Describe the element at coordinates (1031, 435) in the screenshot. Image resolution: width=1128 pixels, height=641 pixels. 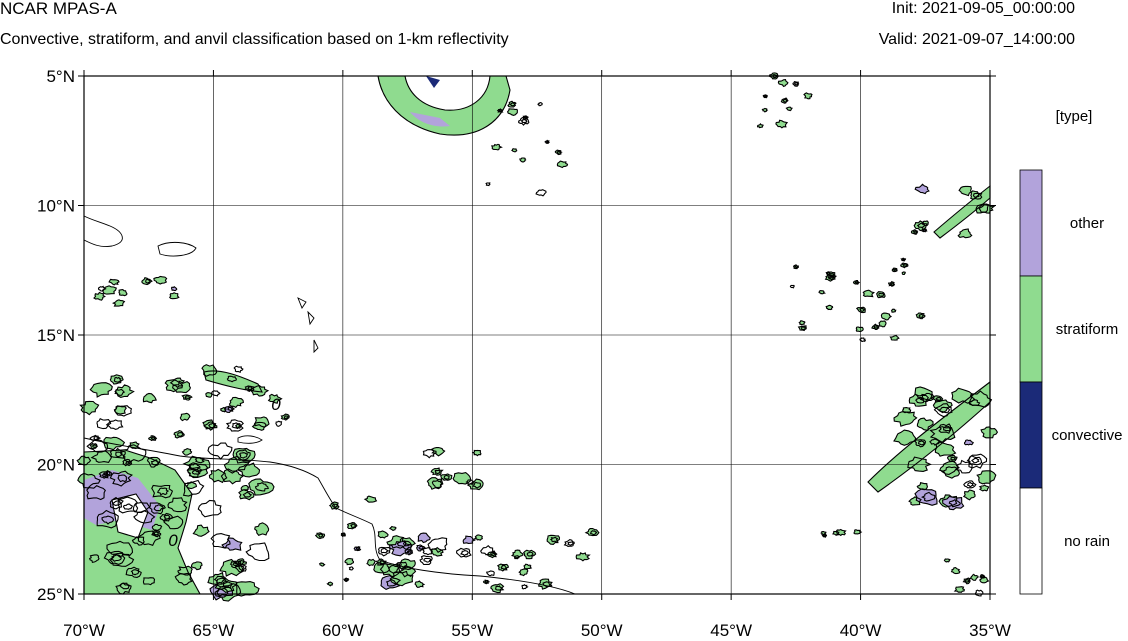
I see `colorbar-swatch-convective` at that location.